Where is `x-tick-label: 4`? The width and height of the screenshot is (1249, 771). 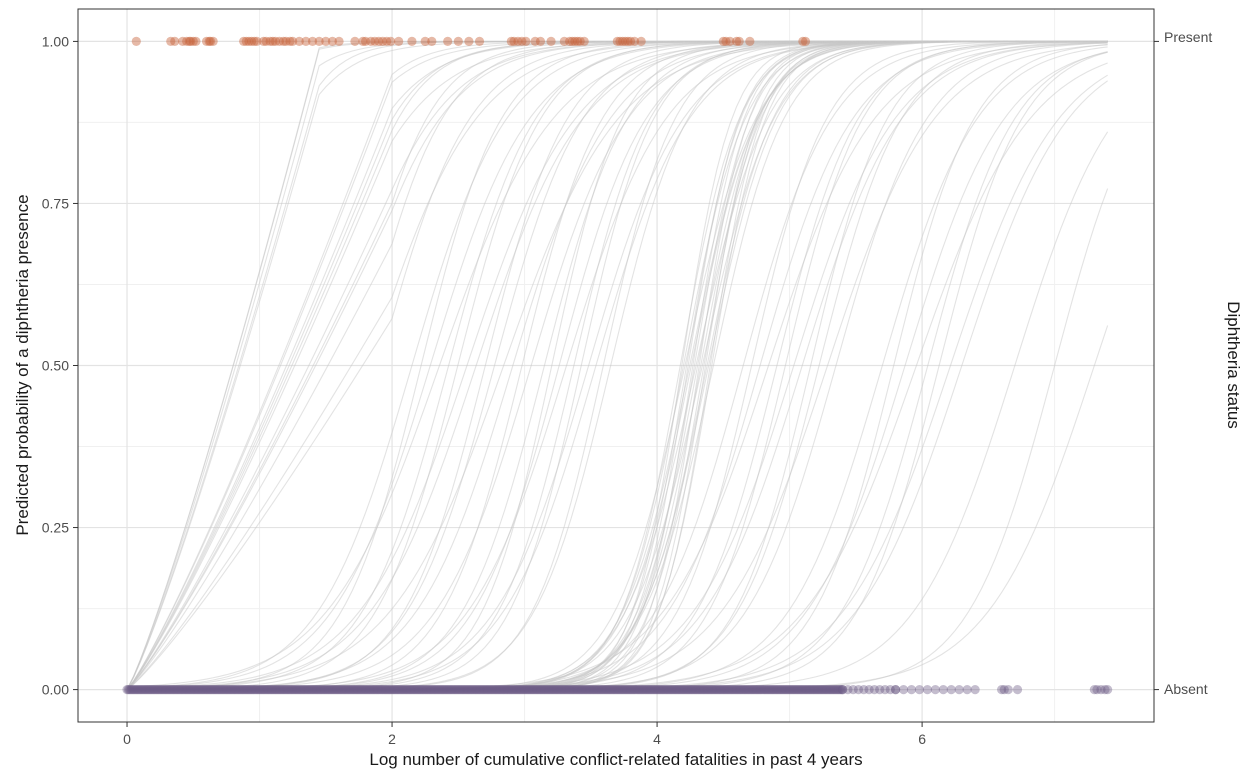 x-tick-label: 4 is located at coordinates (657, 739).